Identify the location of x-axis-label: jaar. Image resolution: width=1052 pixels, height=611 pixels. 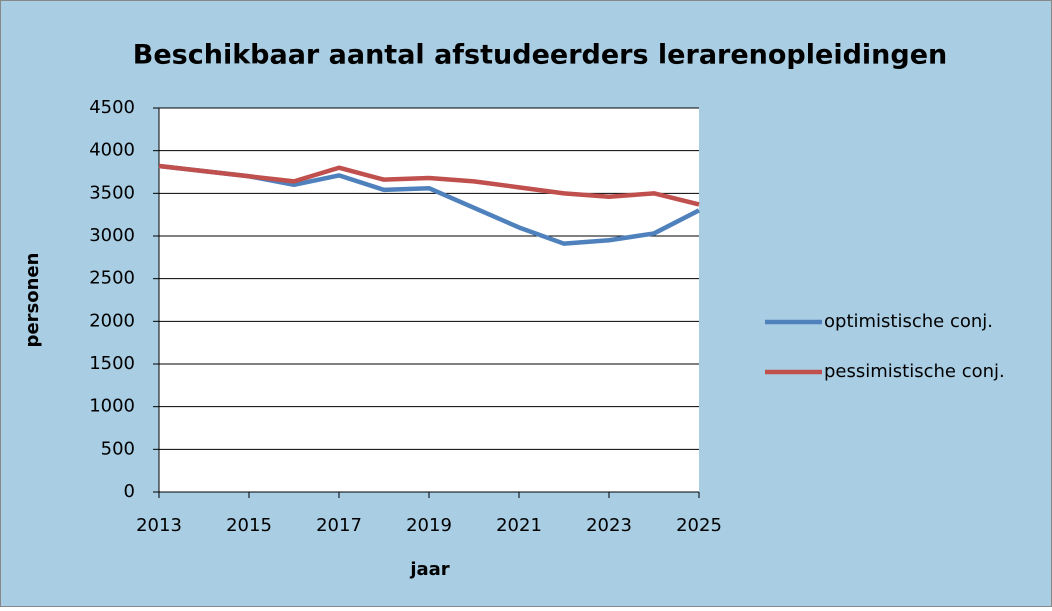
(429, 569).